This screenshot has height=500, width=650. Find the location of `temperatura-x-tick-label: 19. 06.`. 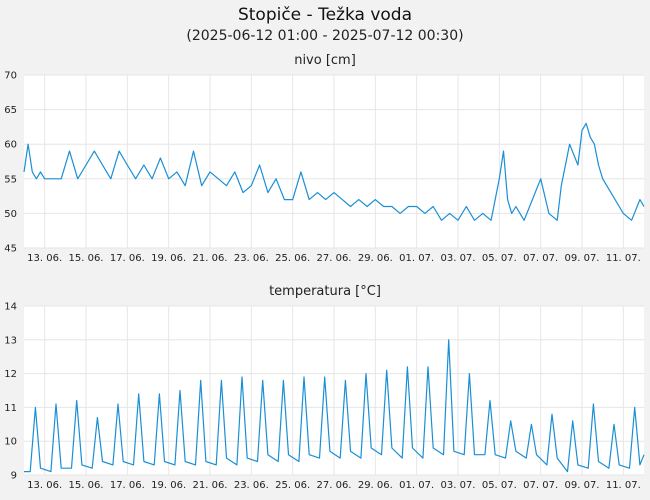

temperatura-x-tick-label: 19. 06. is located at coordinates (168, 485).